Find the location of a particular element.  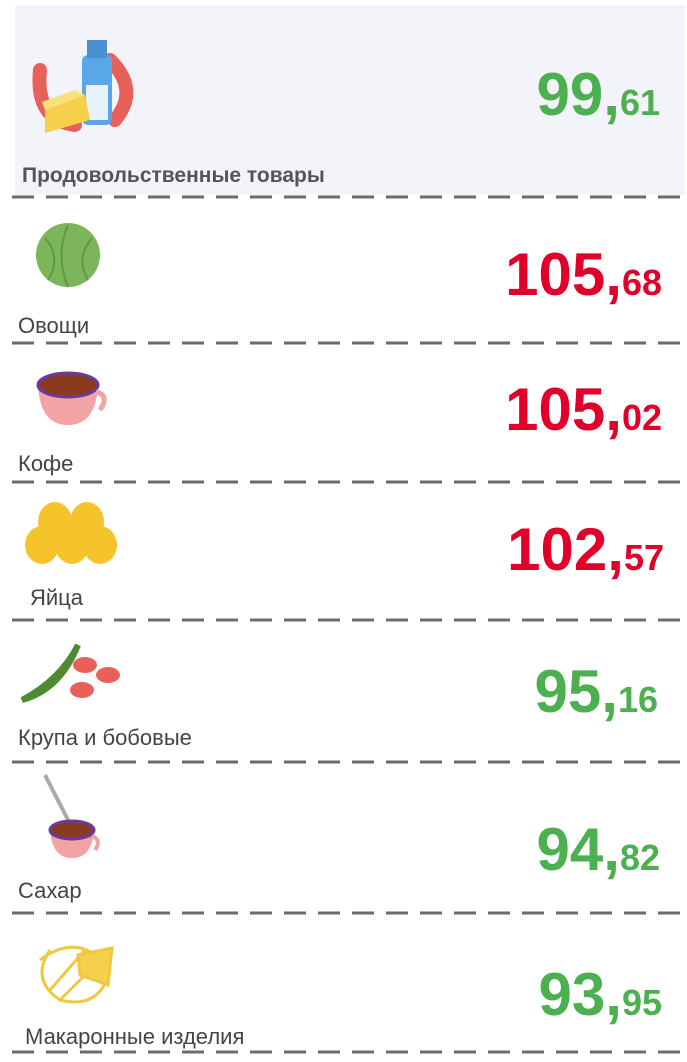

value-decimal: 57 is located at coordinates (644, 557).